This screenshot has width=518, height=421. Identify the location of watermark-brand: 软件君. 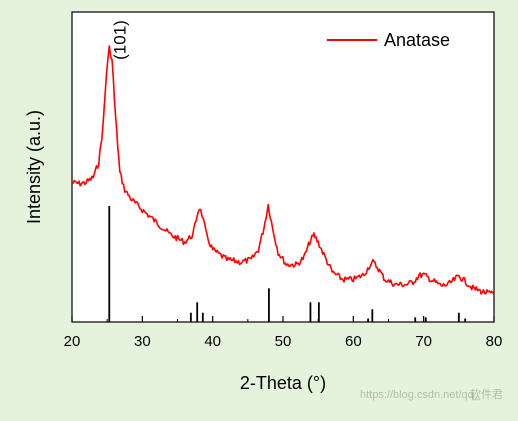
(486, 394).